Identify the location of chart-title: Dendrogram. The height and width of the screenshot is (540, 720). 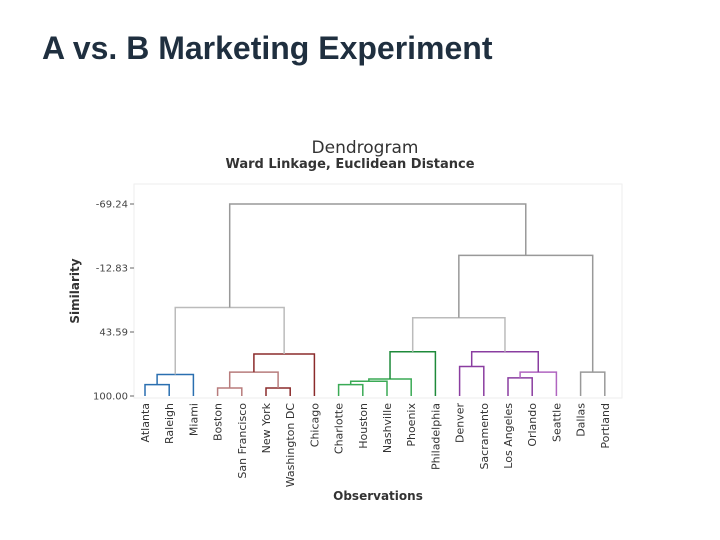
(365, 148).